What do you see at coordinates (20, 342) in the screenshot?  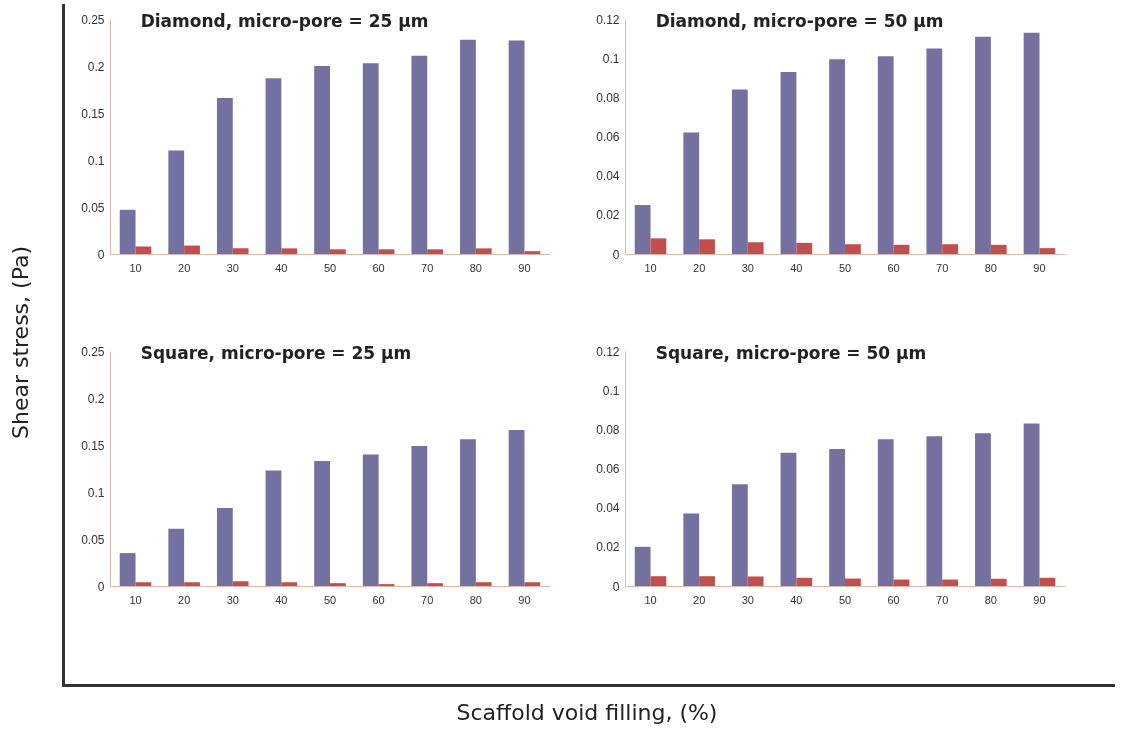 I see `y-axis-title: Shear stress, (Pa)` at bounding box center [20, 342].